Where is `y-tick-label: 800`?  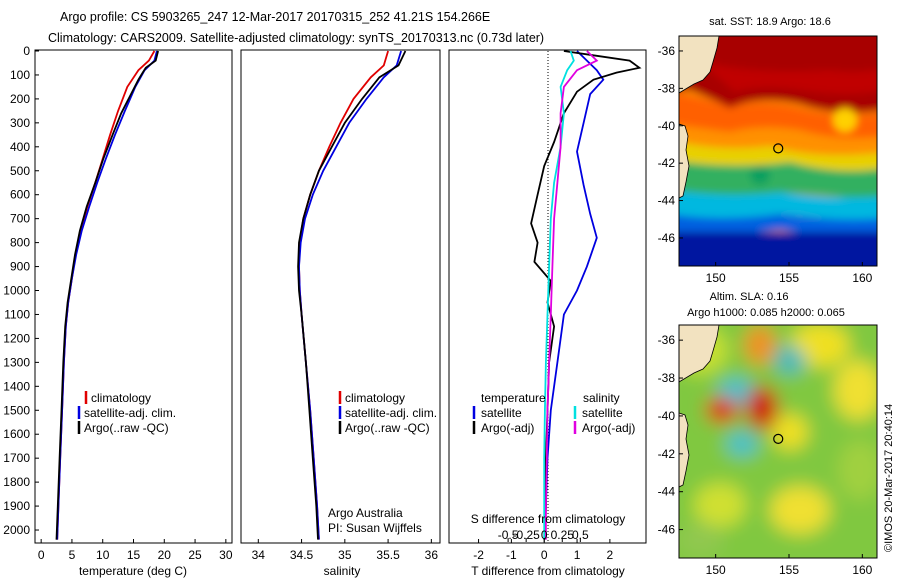 y-tick-label: 800 is located at coordinates (20, 243).